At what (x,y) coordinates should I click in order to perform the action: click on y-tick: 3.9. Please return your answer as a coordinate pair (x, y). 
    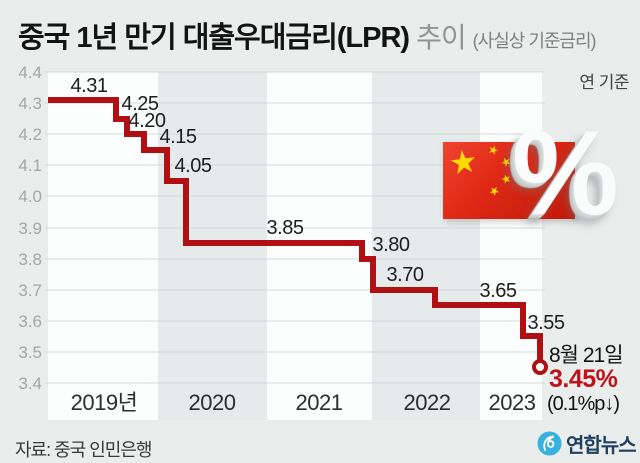
    Looking at the image, I should click on (30, 228).